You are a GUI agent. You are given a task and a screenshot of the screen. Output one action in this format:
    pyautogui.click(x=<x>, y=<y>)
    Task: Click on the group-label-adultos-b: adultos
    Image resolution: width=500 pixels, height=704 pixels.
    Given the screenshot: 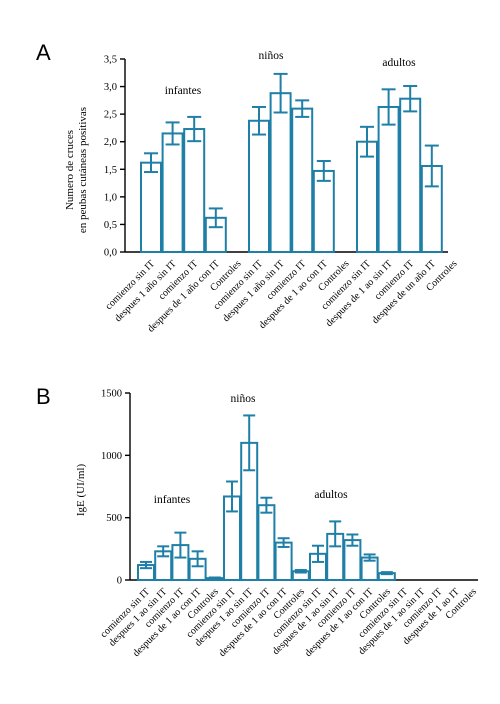 What is the action you would take?
    pyautogui.click(x=331, y=495)
    